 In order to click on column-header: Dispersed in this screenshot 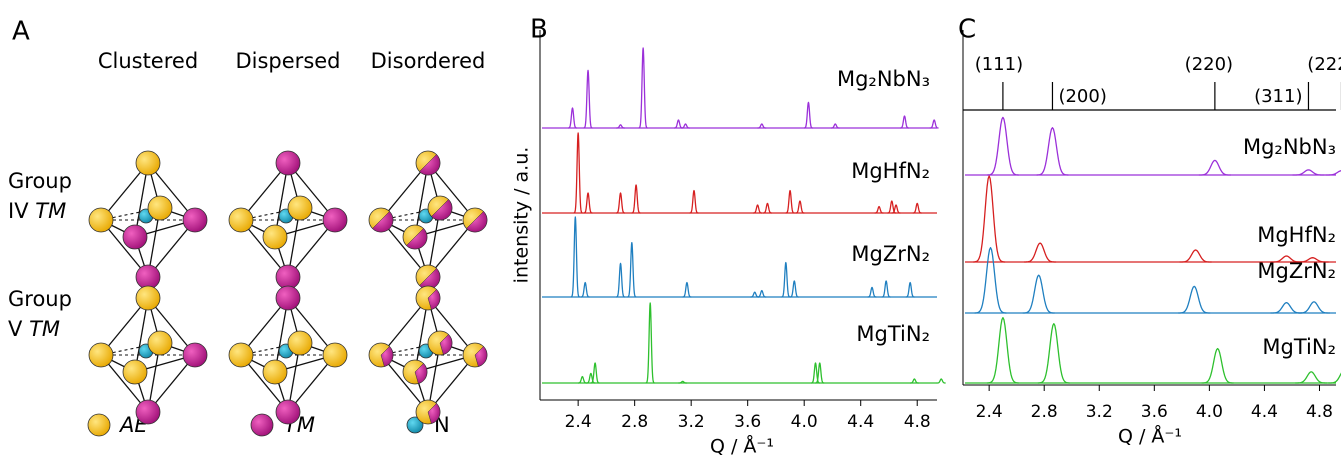, I will do `click(287, 61)`.